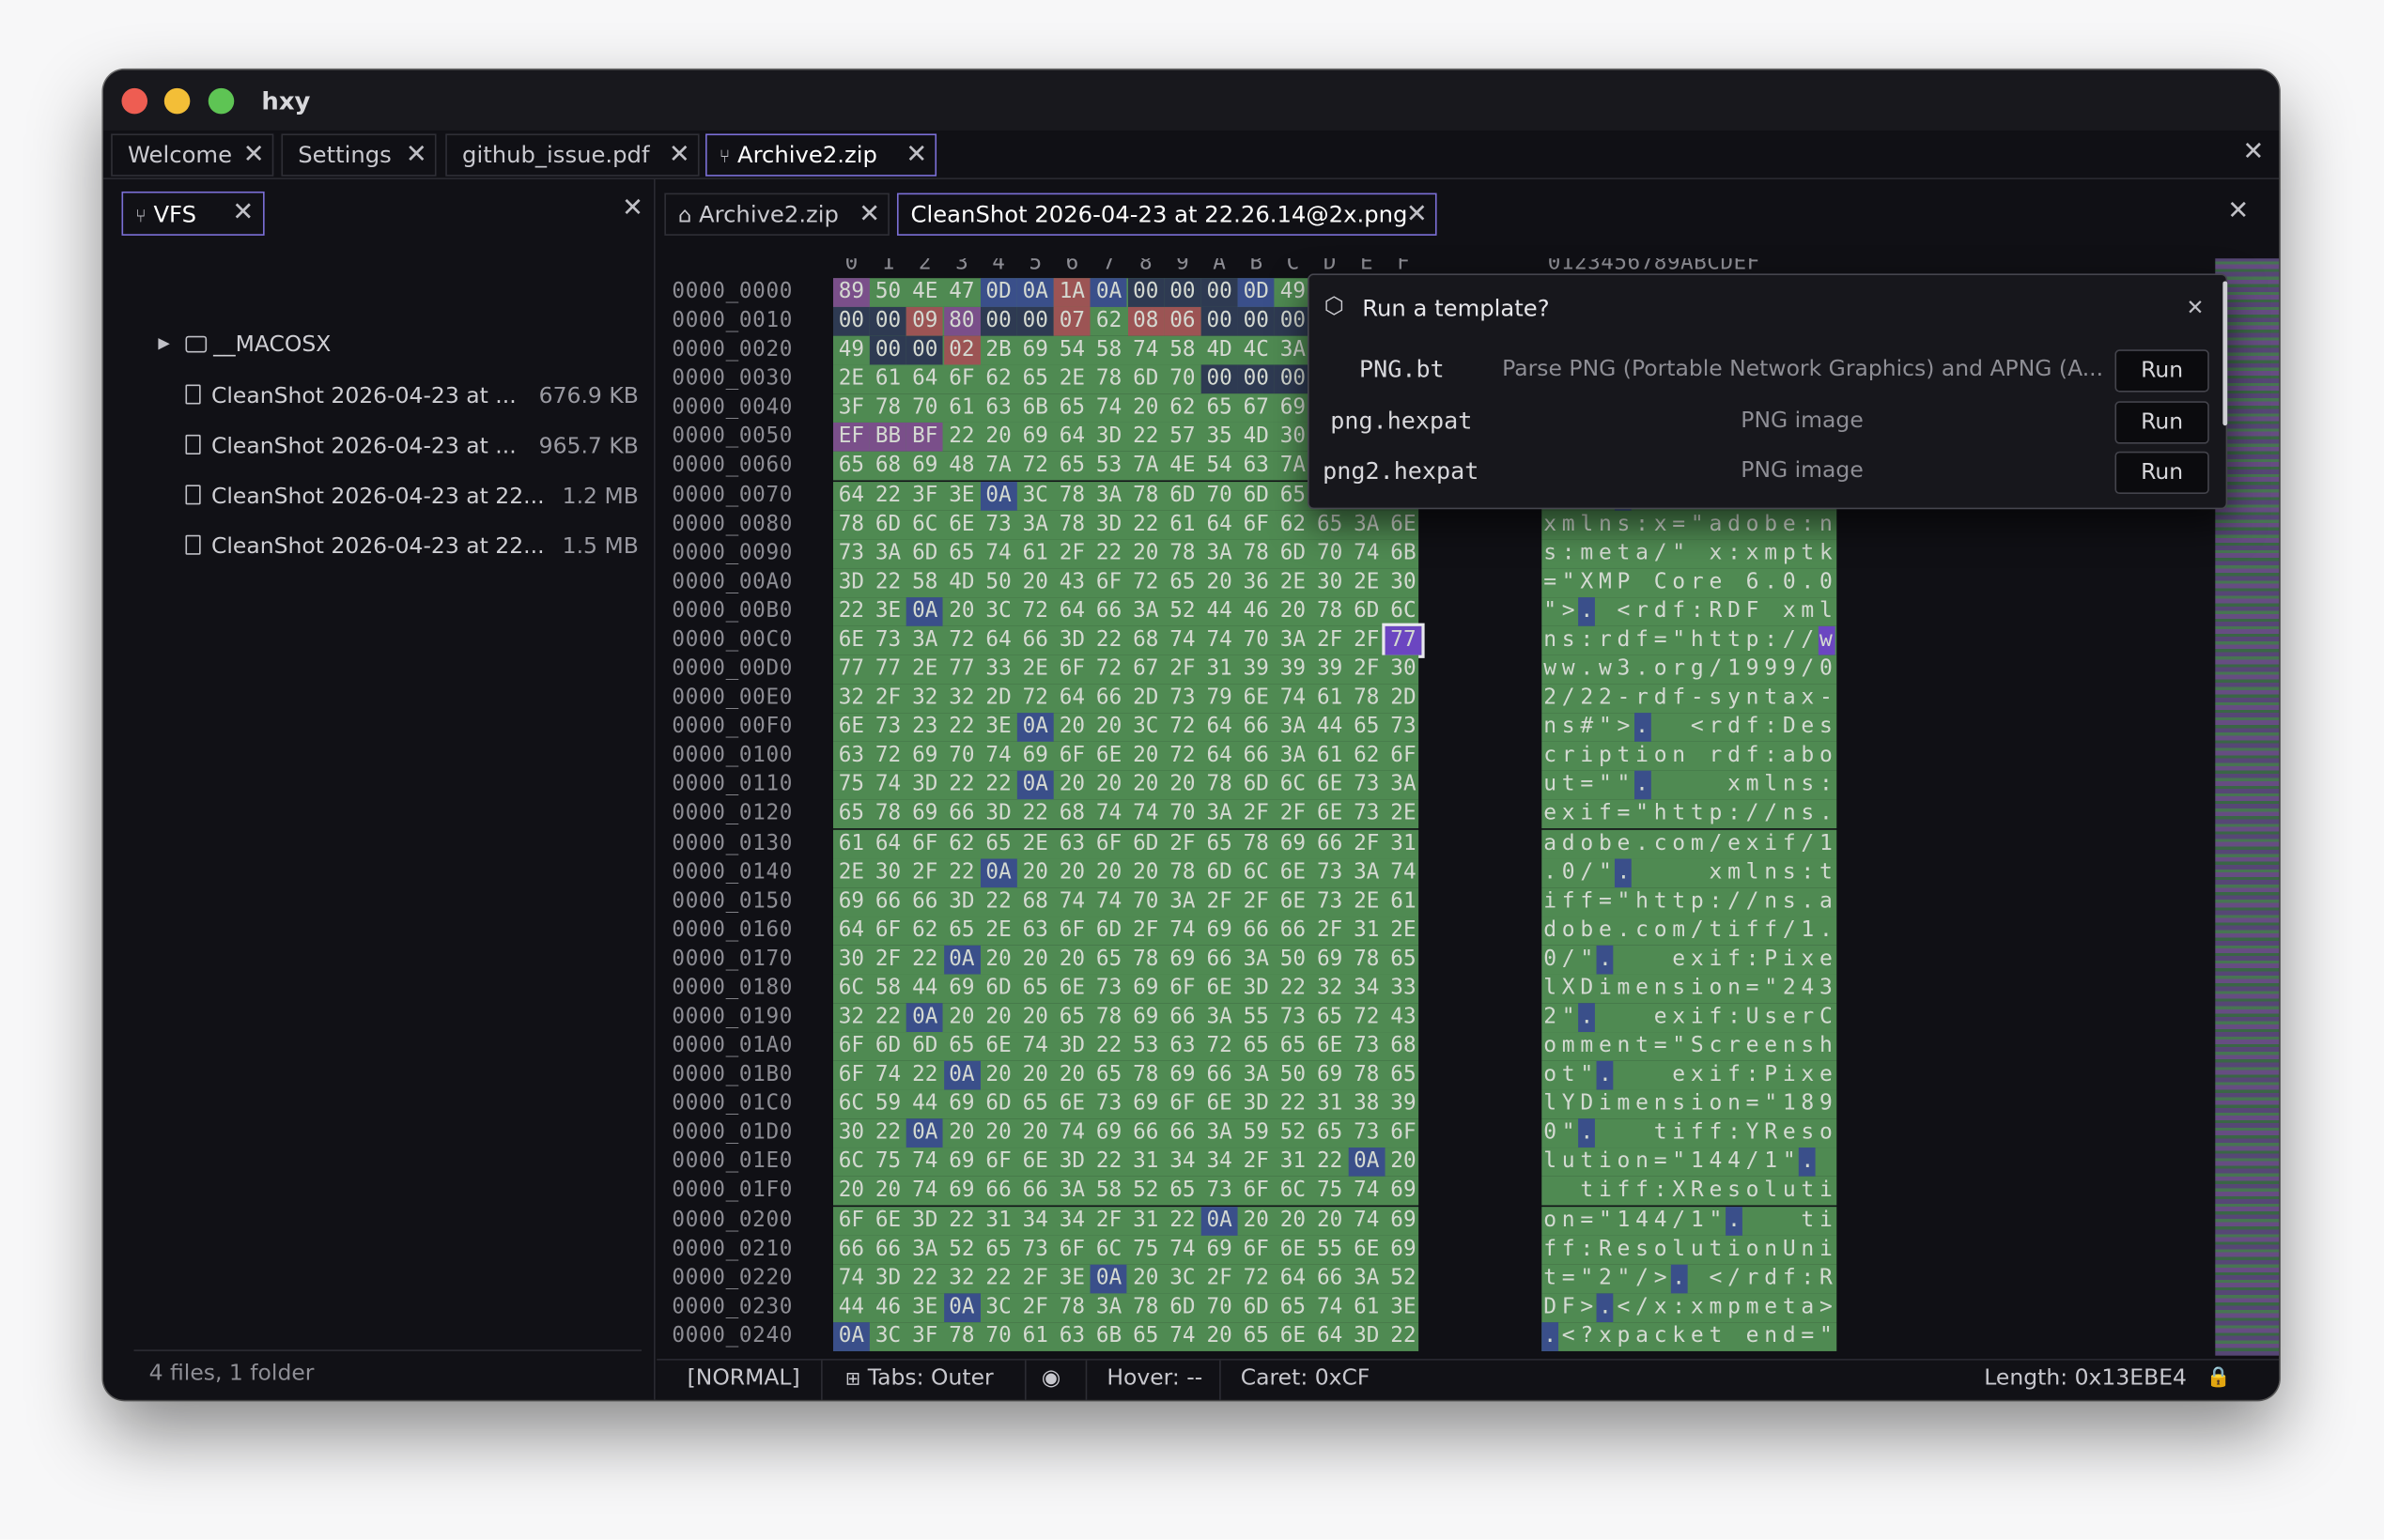 The image size is (2384, 1540). What do you see at coordinates (1146, 466) in the screenshot?
I see `hex-byte: 7A` at bounding box center [1146, 466].